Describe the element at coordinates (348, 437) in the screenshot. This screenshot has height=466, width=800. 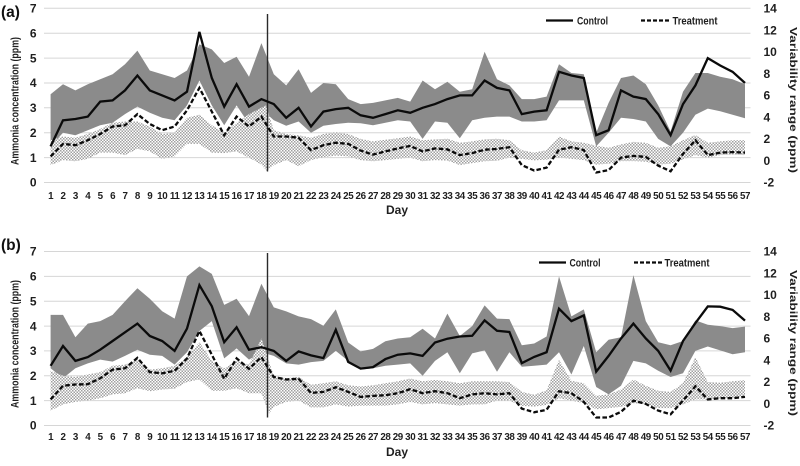
I see `svg-text: 25` at that location.